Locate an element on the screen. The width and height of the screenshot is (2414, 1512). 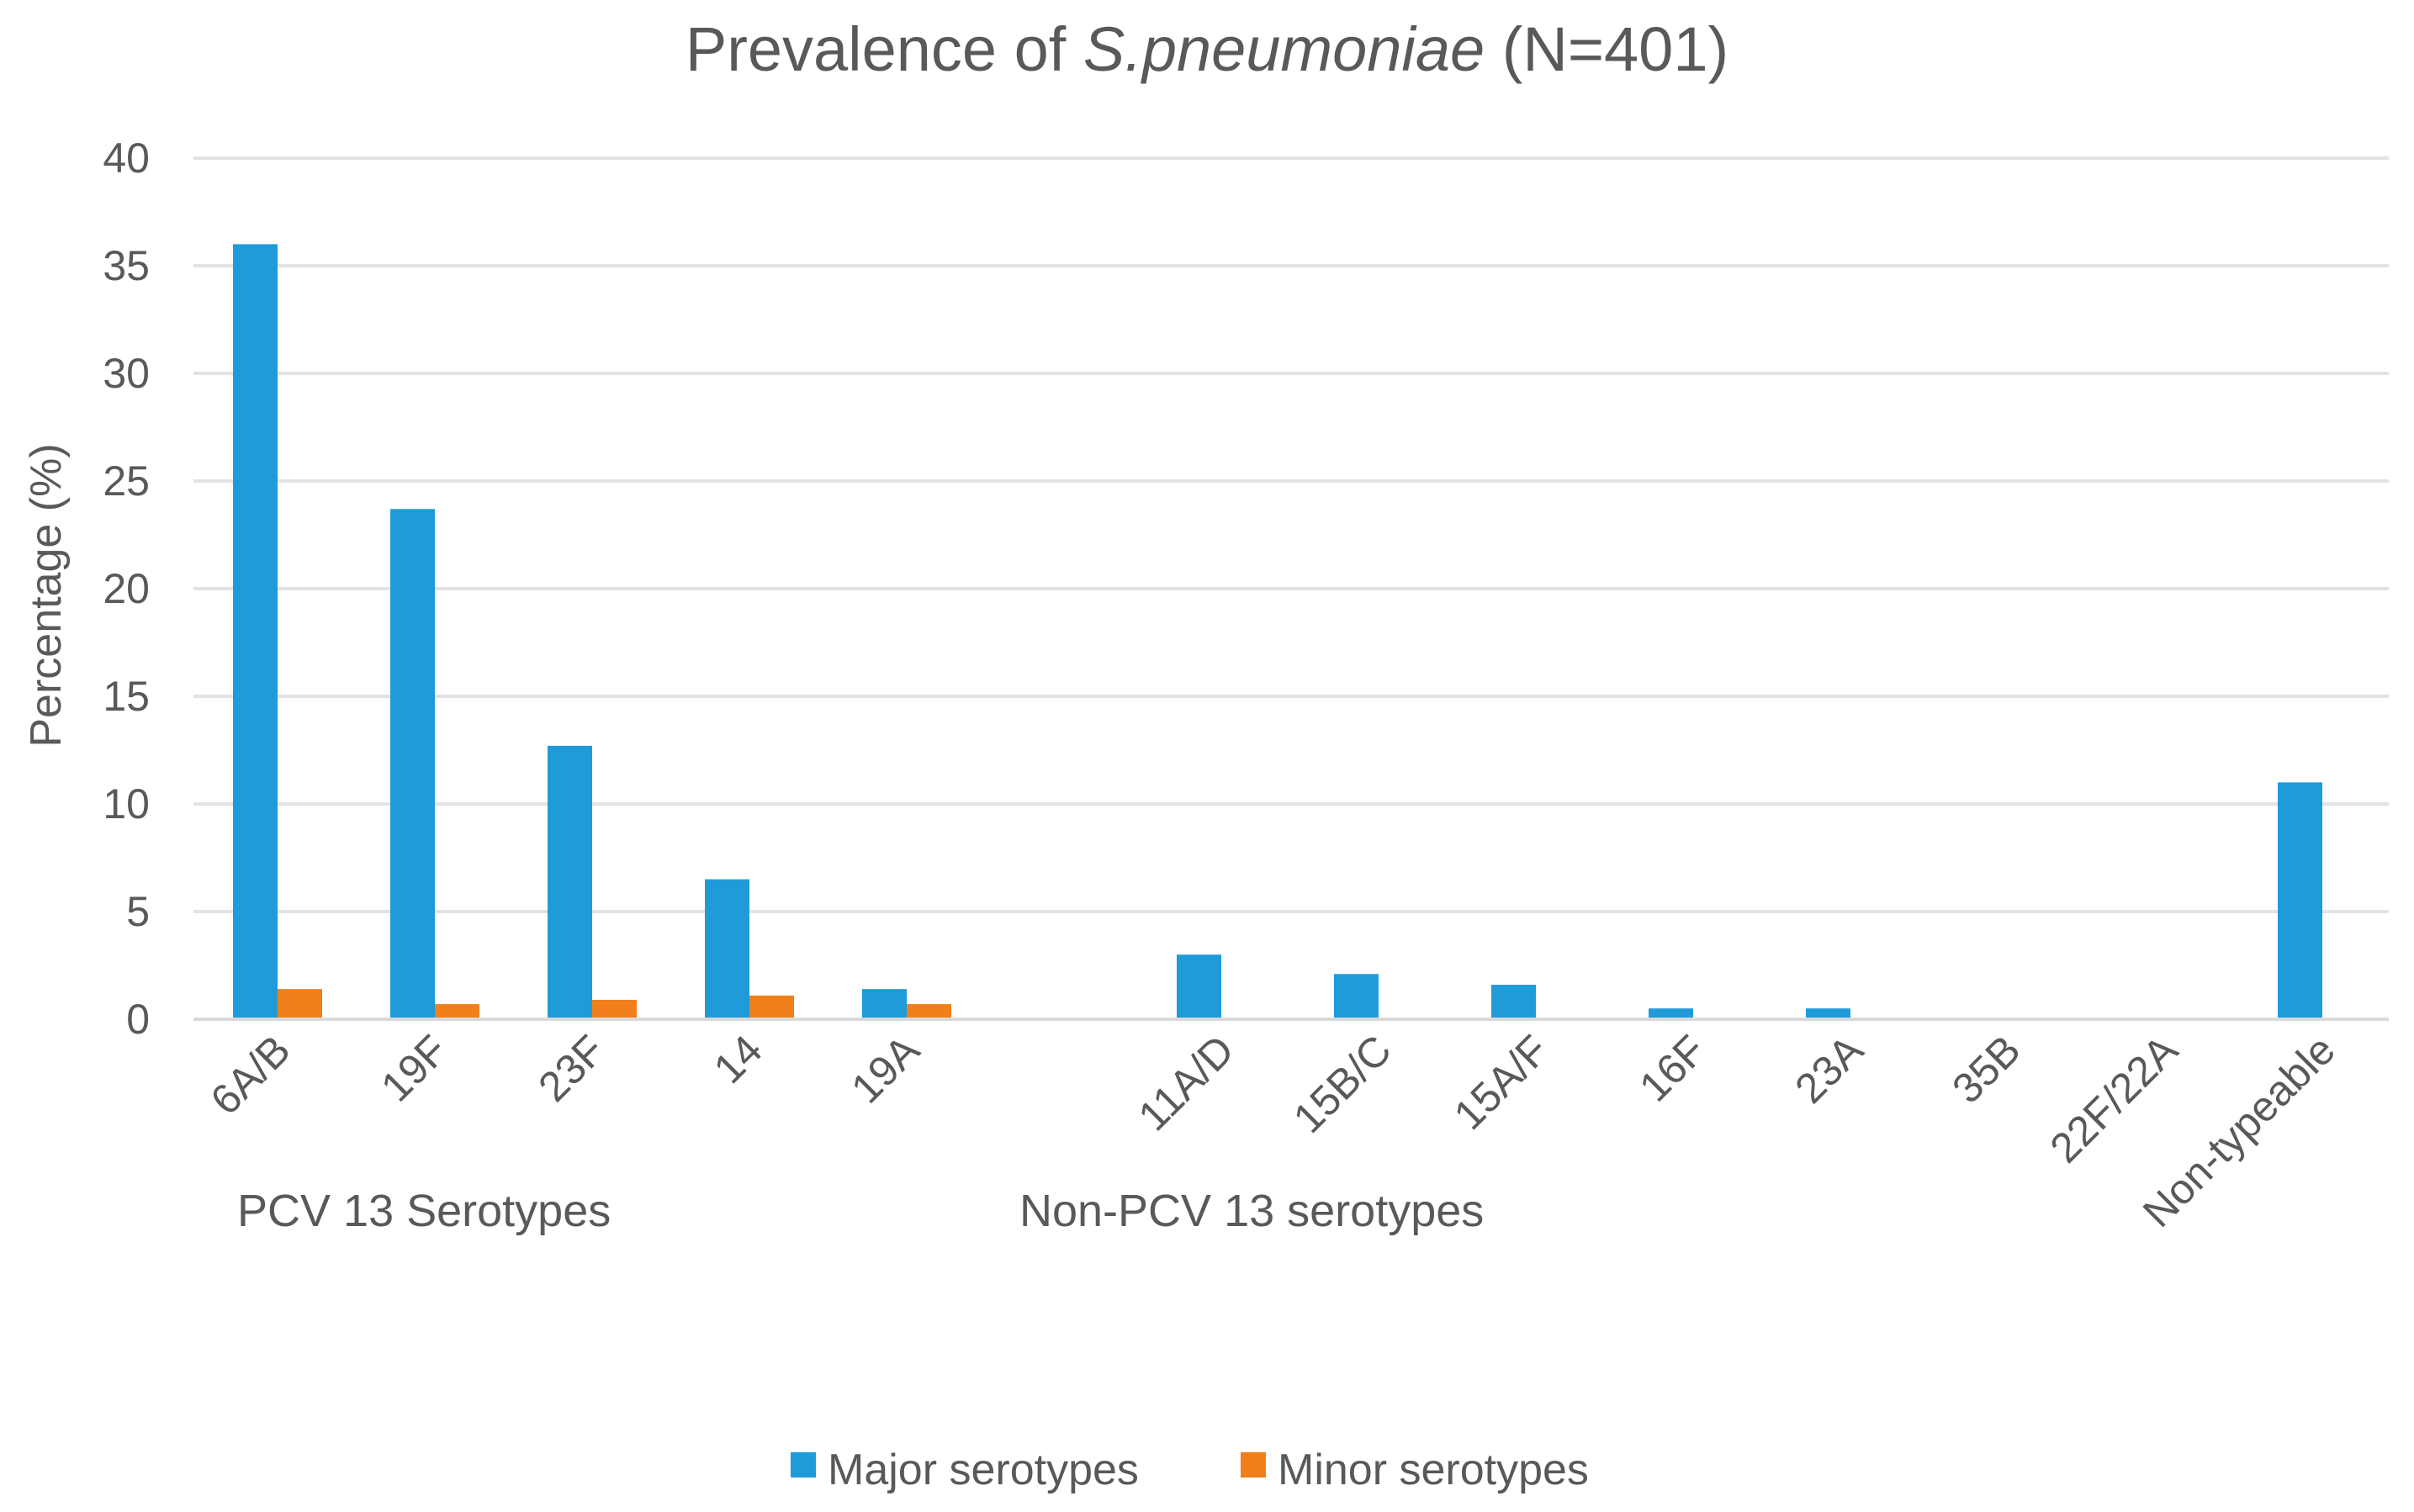
y-tick-label: 20 is located at coordinates (126, 588).